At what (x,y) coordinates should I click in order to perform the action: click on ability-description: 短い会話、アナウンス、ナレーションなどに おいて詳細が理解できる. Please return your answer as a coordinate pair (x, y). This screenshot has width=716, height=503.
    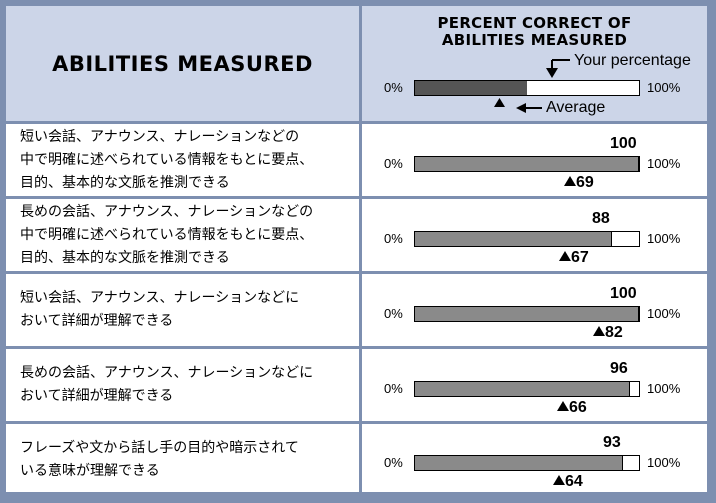
    Looking at the image, I should click on (160, 309).